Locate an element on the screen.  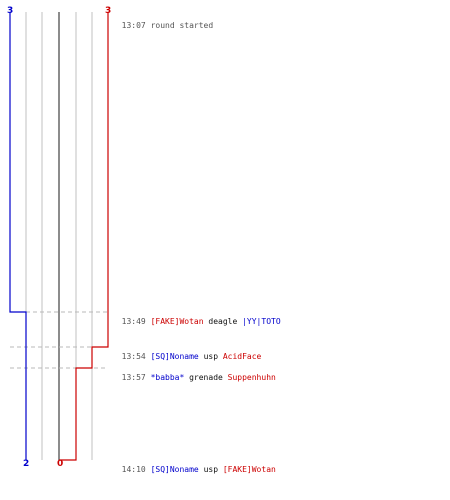
event-time: 13:07 is located at coordinates (133, 25).